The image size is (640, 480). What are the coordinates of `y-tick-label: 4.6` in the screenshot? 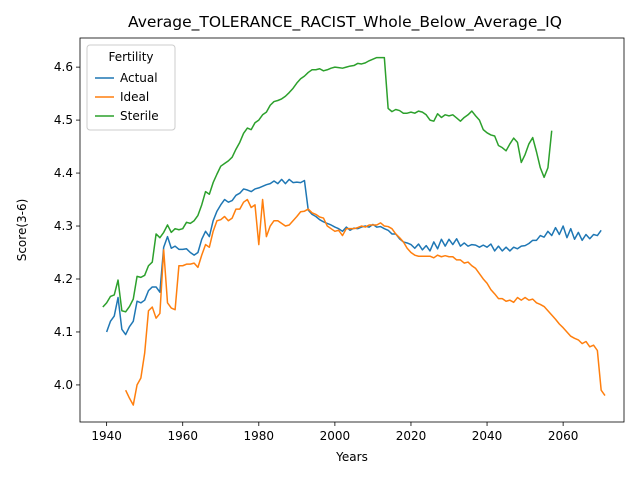 It's located at (63, 67).